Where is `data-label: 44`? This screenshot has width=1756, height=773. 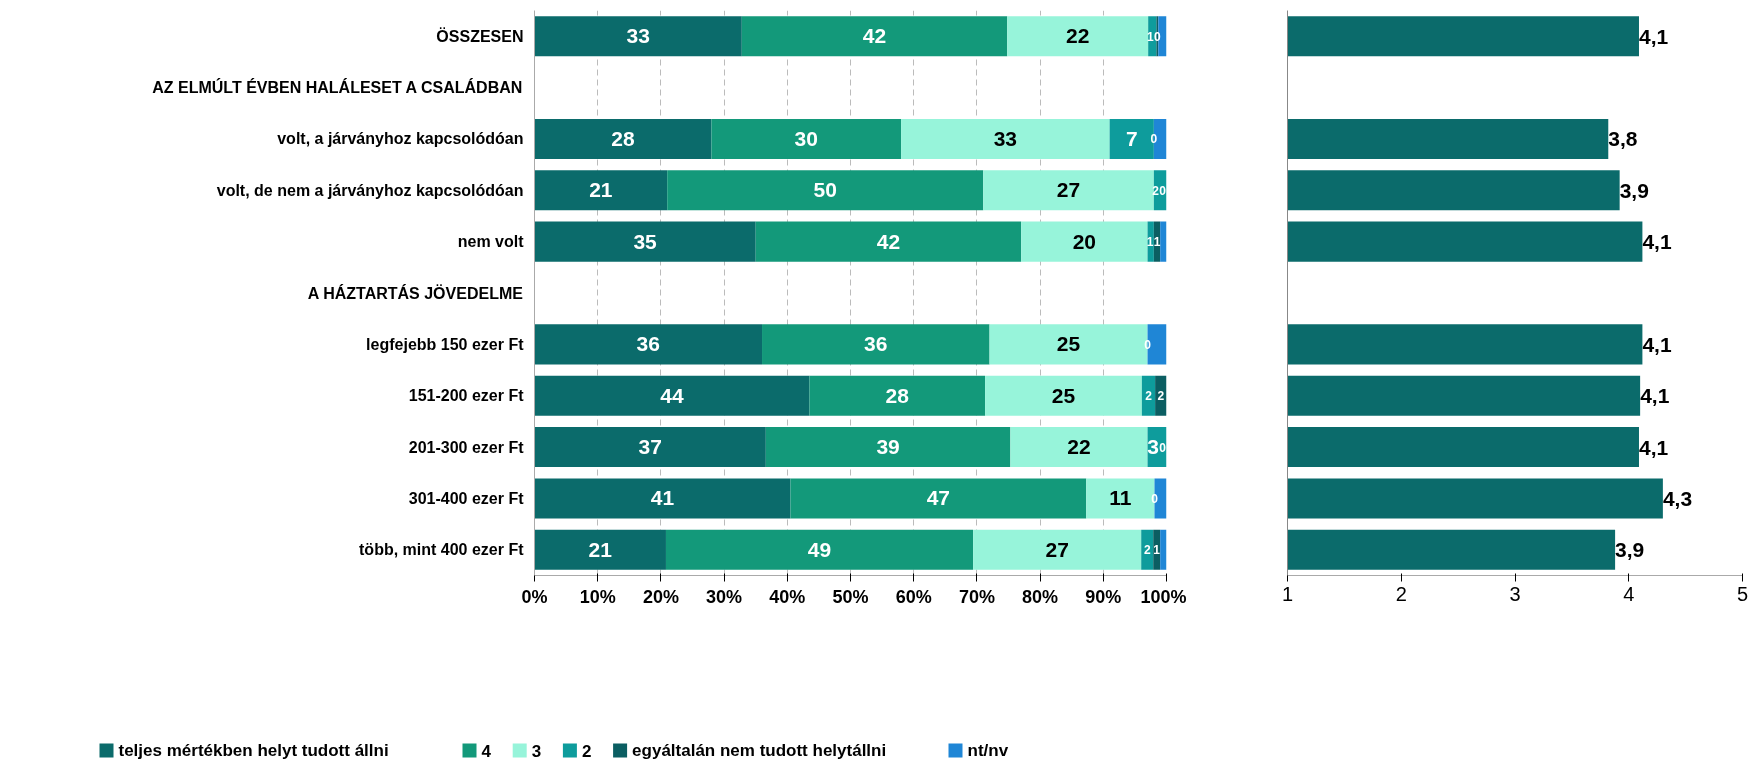 data-label: 44 is located at coordinates (672, 395).